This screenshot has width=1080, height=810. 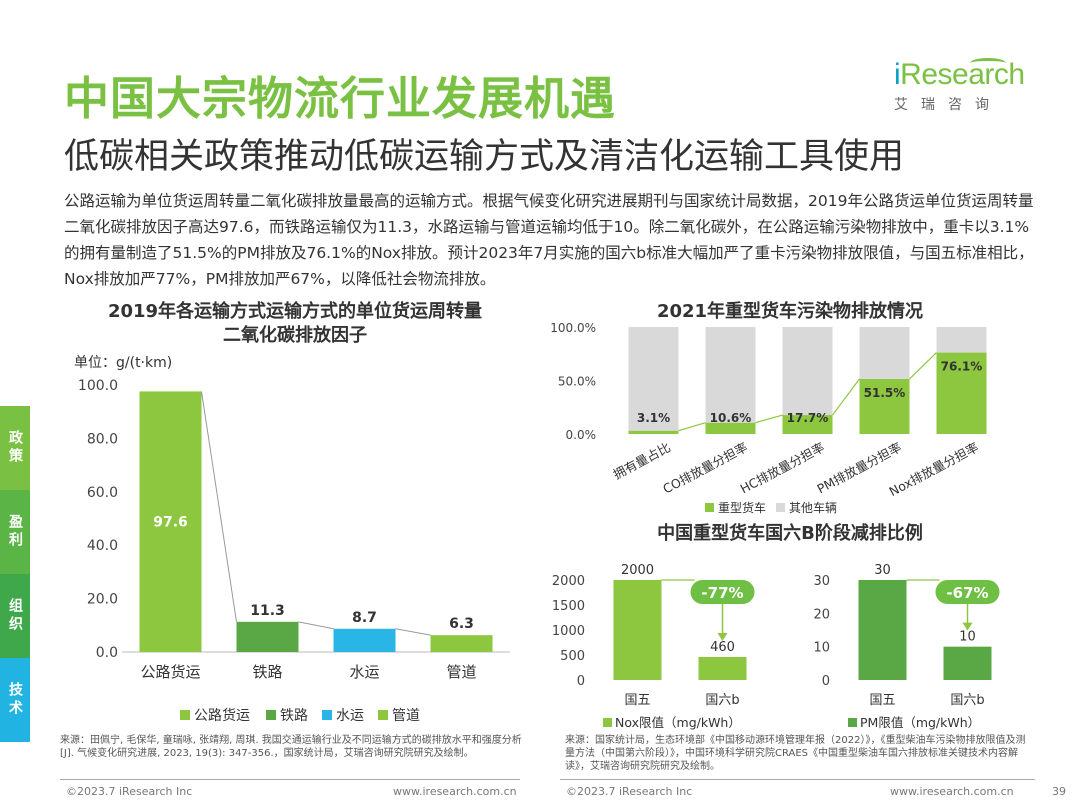 I want to click on side-tab-label: 组织, so click(x=15, y=616).